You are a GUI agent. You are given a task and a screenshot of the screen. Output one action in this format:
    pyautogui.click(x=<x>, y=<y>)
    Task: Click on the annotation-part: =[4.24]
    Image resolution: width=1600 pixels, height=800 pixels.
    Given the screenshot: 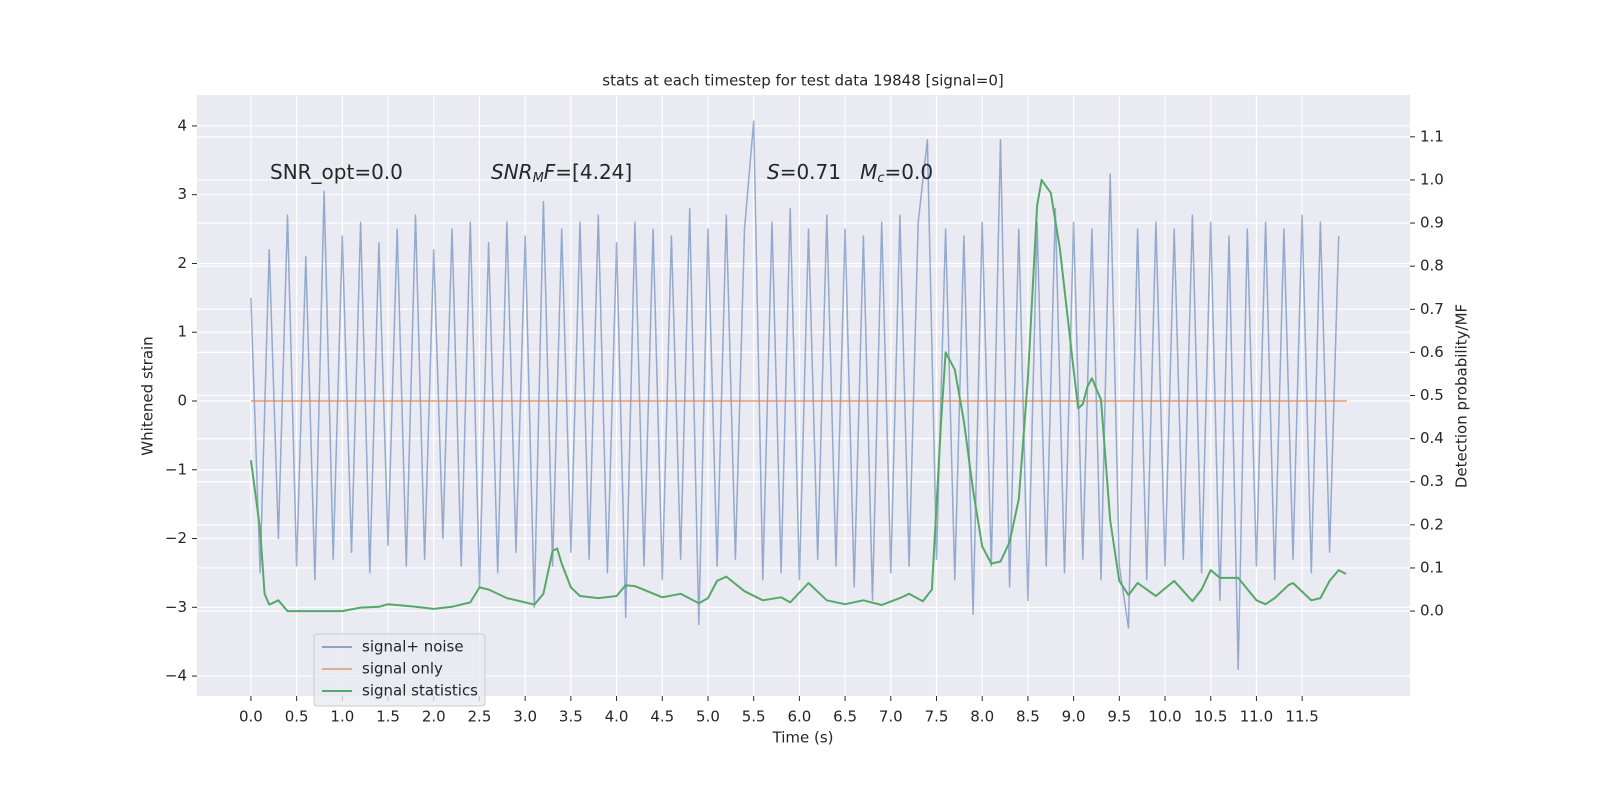 What is the action you would take?
    pyautogui.click(x=593, y=172)
    